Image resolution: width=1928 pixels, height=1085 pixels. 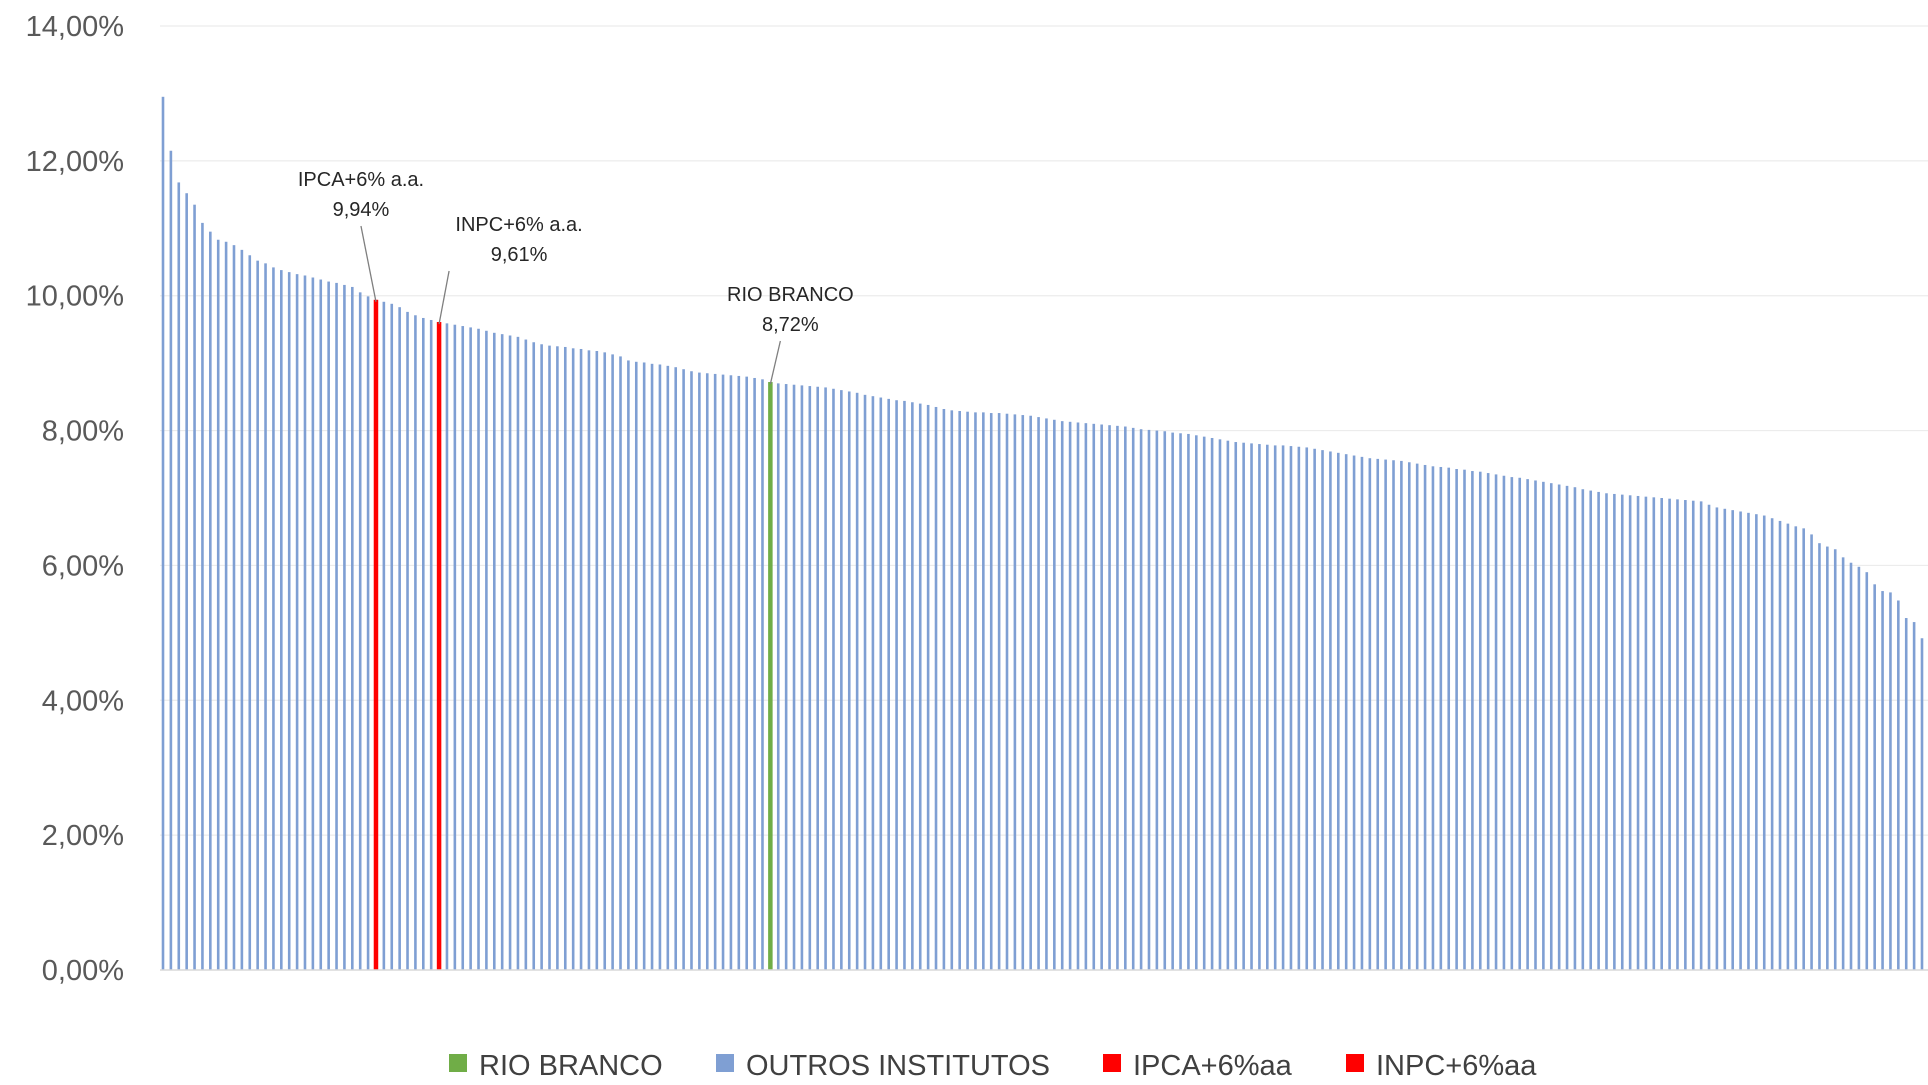 I want to click on annotation-value: 9,61%, so click(x=519, y=255).